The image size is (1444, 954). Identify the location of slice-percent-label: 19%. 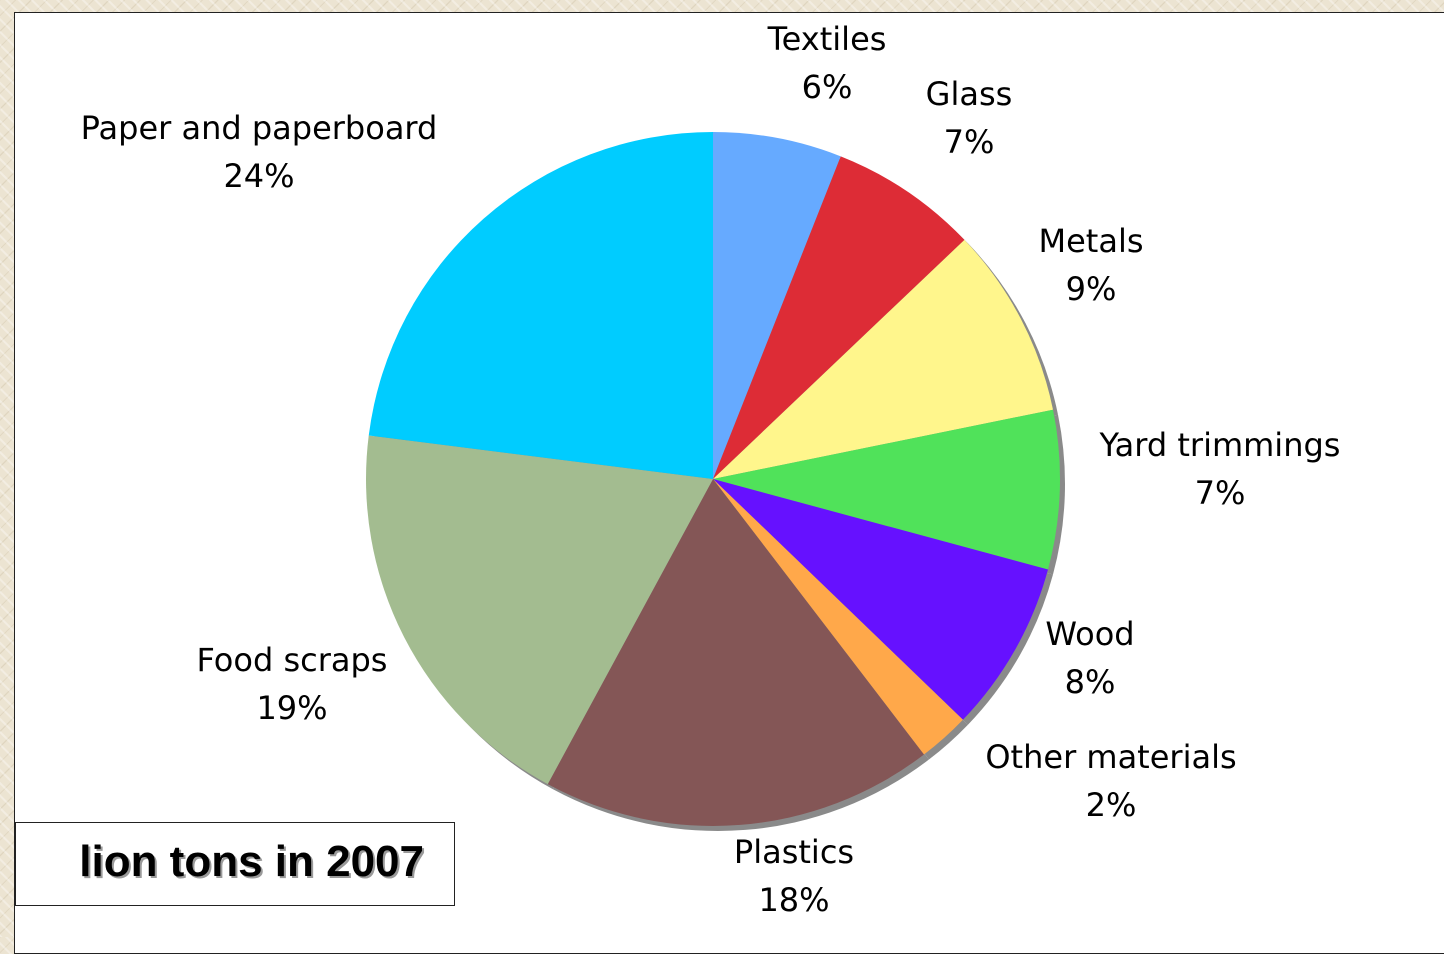
(291, 708).